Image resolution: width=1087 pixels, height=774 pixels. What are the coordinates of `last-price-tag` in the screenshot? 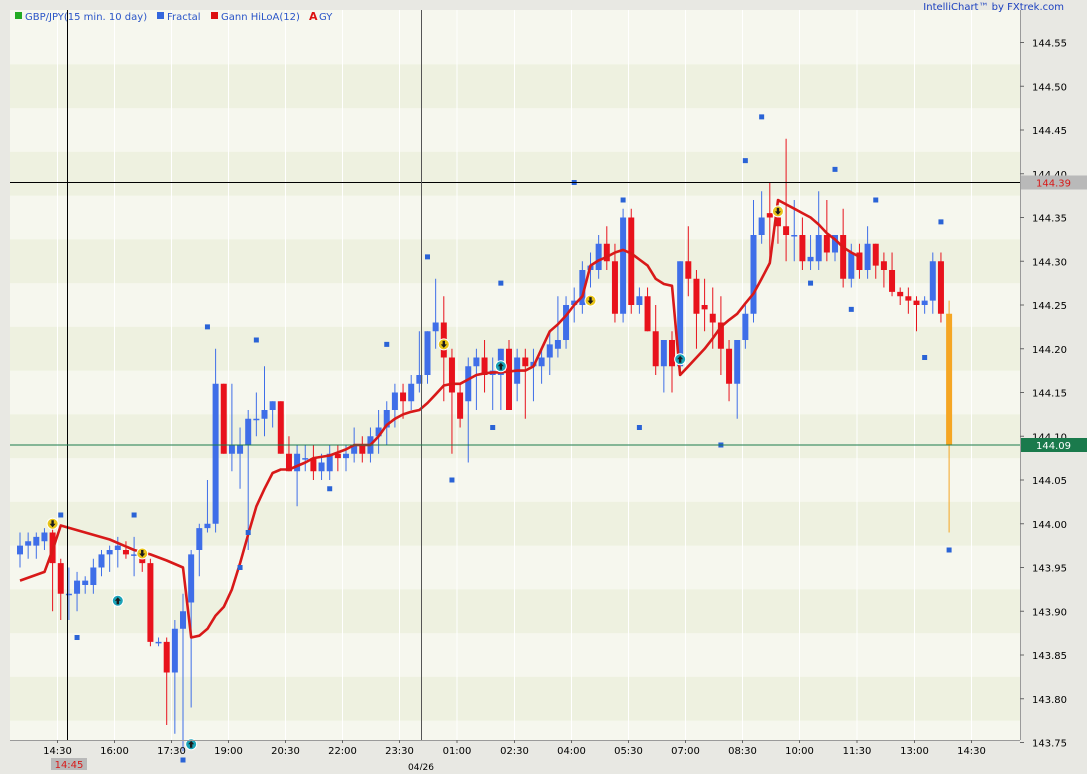 It's located at (1054, 445).